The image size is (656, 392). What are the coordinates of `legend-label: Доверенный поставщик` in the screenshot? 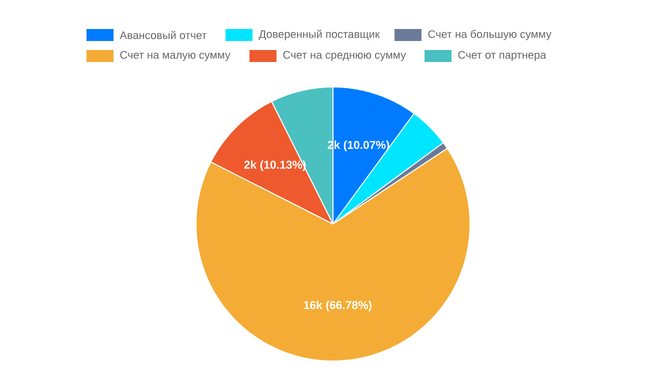 It's located at (319, 35).